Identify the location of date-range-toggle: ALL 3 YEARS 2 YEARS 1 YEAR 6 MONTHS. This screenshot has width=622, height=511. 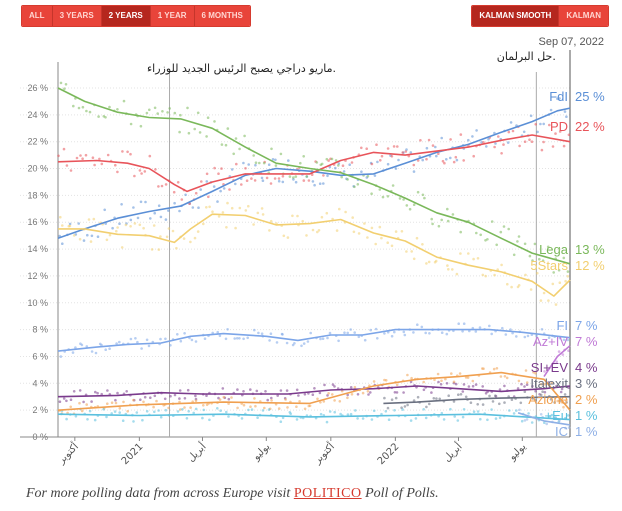
(136, 16).